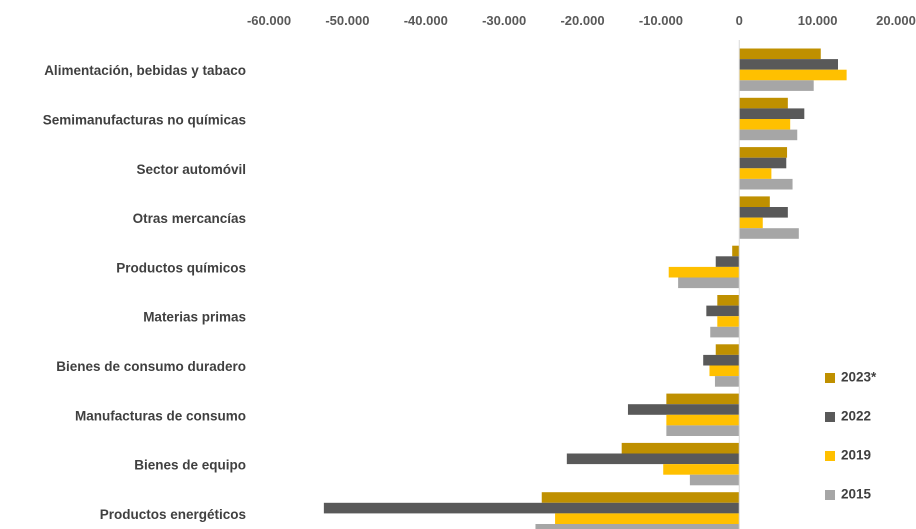  I want to click on category-label: Semimanufacturas no químicas, so click(144, 120).